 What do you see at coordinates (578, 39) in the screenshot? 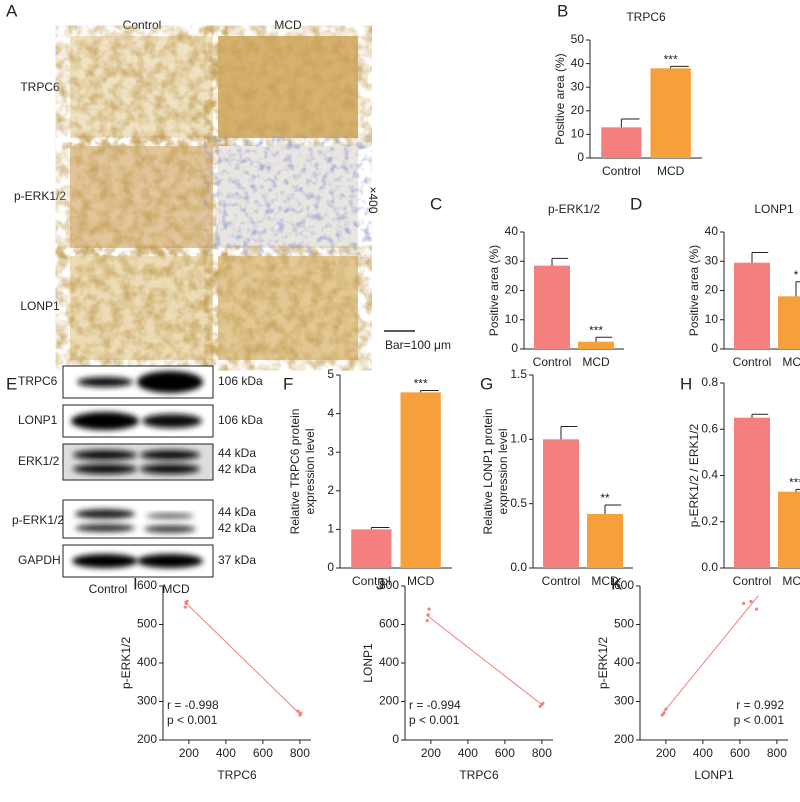
I see `y-tick-label: 50` at bounding box center [578, 39].